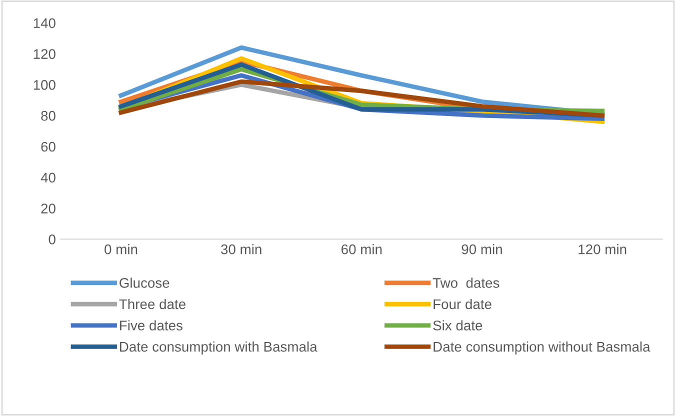 The image size is (676, 416). Describe the element at coordinates (45, 54) in the screenshot. I see `y-tick-label: 120` at that location.